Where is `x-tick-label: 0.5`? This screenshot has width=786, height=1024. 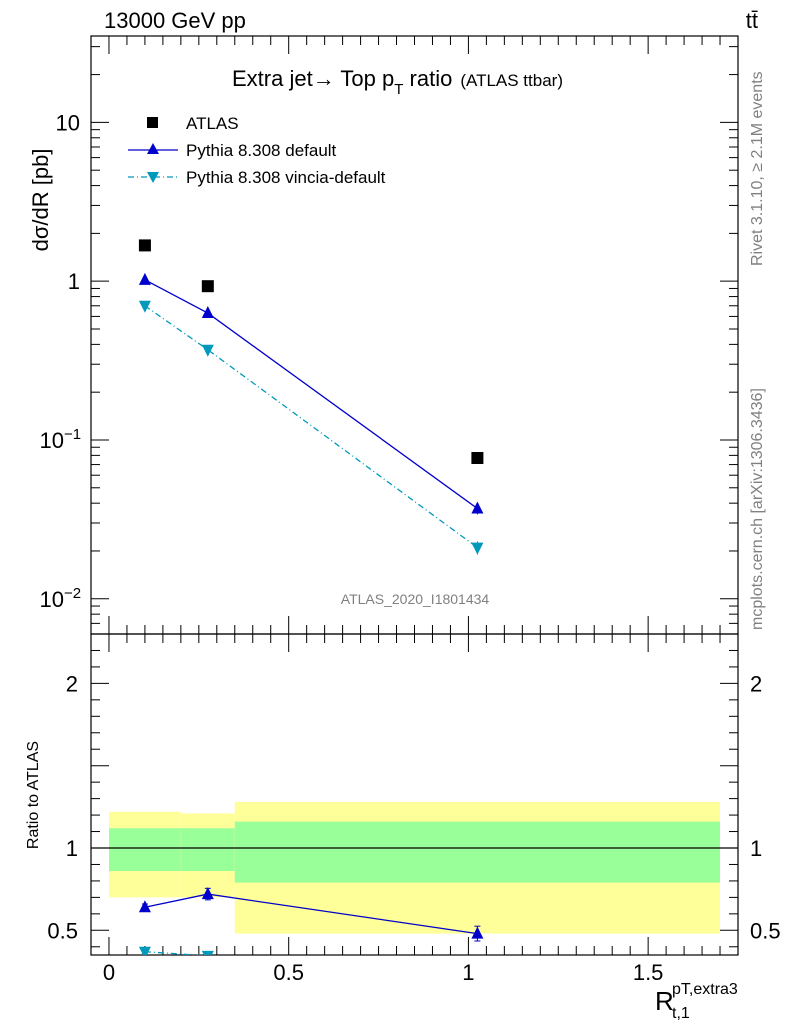 x-tick-label: 0.5 is located at coordinates (288, 972).